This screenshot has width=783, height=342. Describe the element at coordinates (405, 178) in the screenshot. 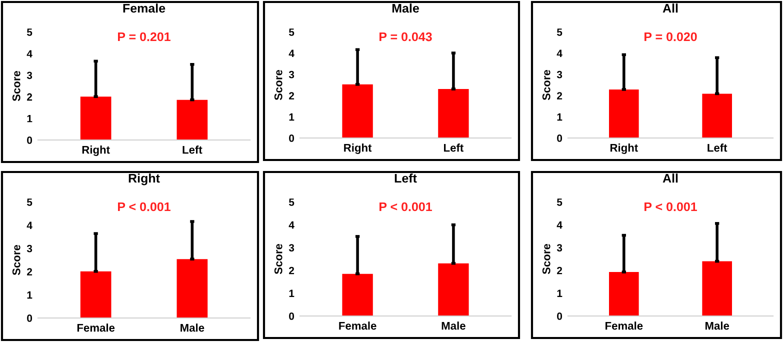

I see `chart-title: Left` at that location.